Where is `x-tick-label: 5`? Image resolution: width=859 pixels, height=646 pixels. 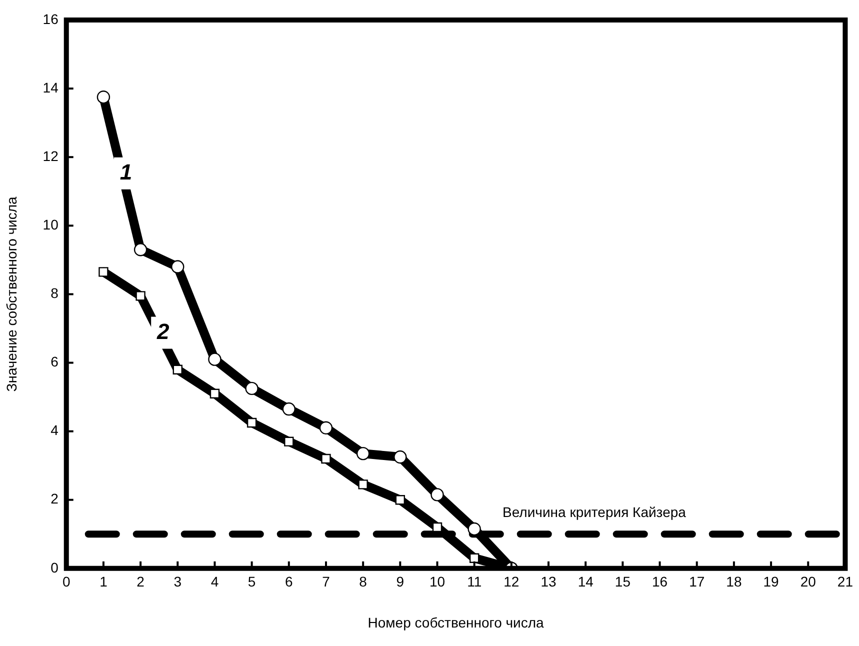
x-tick-label: 5 is located at coordinates (252, 582).